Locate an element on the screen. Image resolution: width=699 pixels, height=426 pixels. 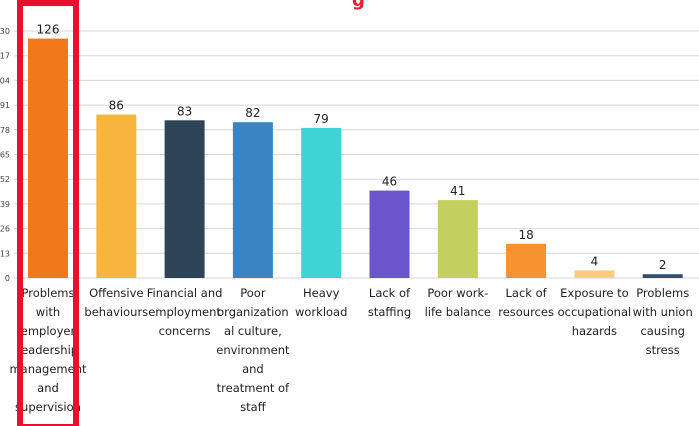
data-label: 46 is located at coordinates (389, 182).